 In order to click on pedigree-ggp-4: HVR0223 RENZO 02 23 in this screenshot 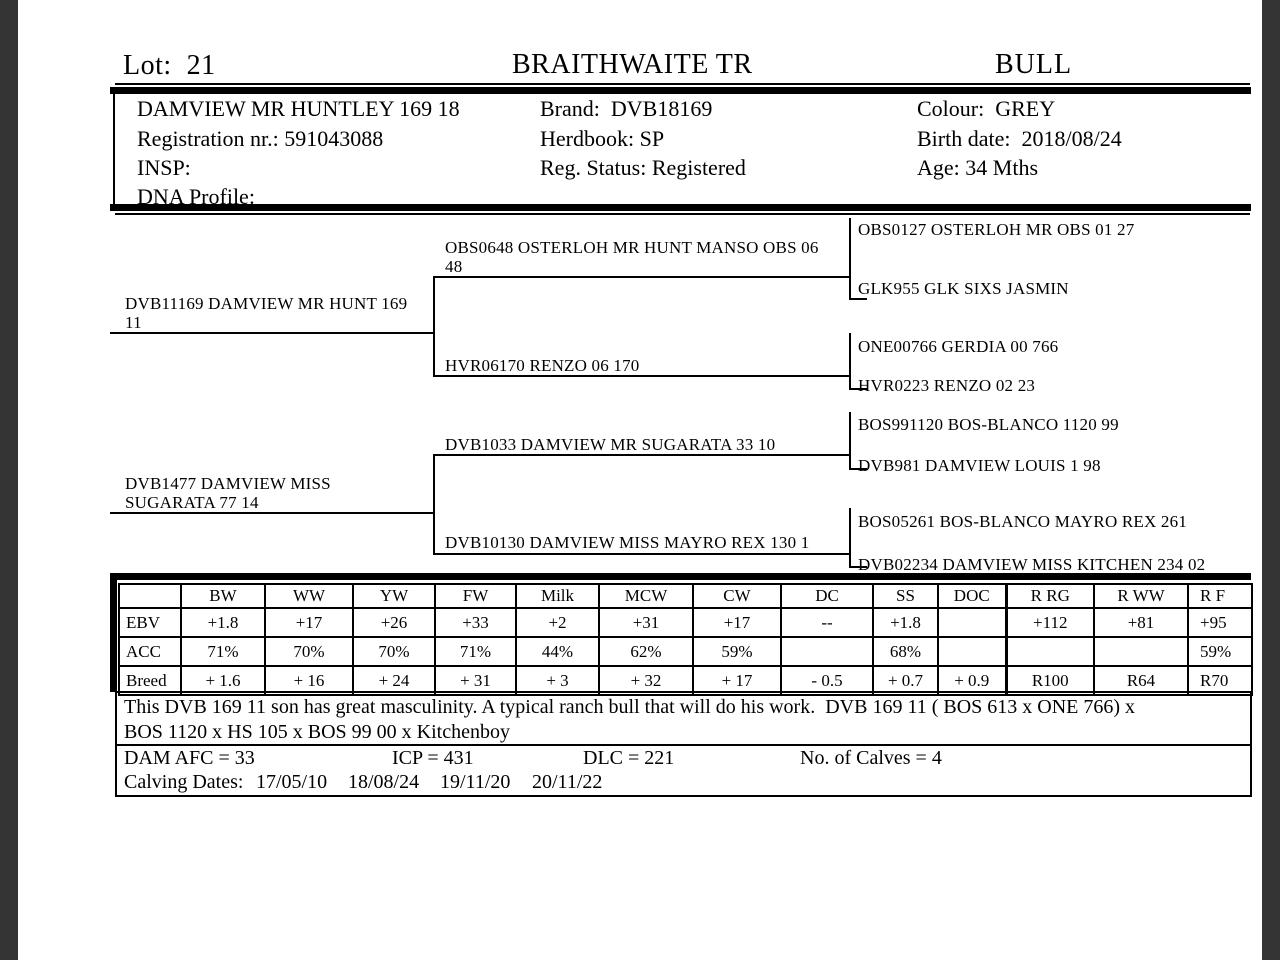, I will do `click(947, 385)`.